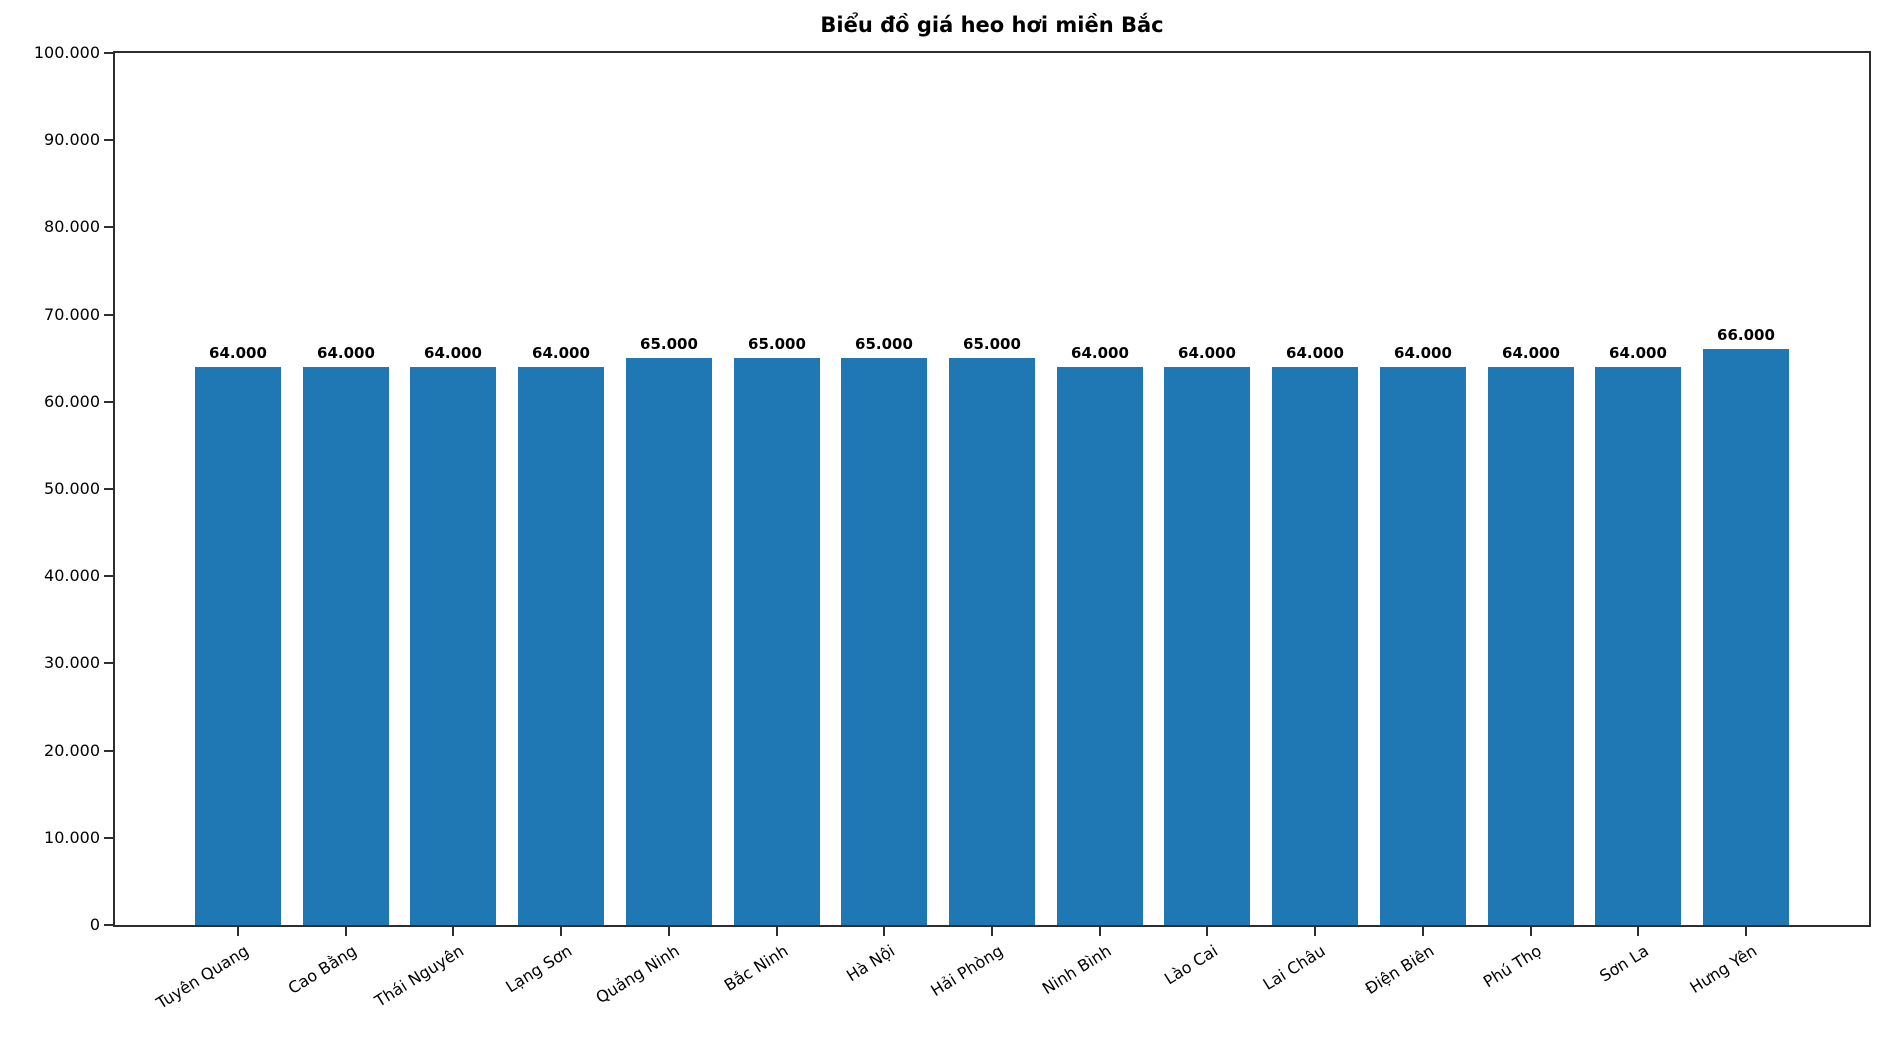 Image resolution: width=1890 pixels, height=1050 pixels. Describe the element at coordinates (72, 140) in the screenshot. I see `y-tick-label: 90.000` at that location.